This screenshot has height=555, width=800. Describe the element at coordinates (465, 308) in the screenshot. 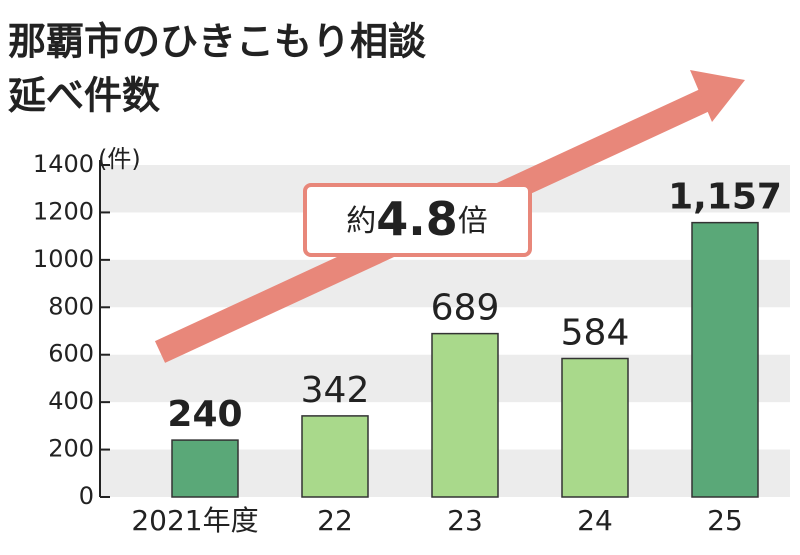

I see `value-label: 689` at that location.